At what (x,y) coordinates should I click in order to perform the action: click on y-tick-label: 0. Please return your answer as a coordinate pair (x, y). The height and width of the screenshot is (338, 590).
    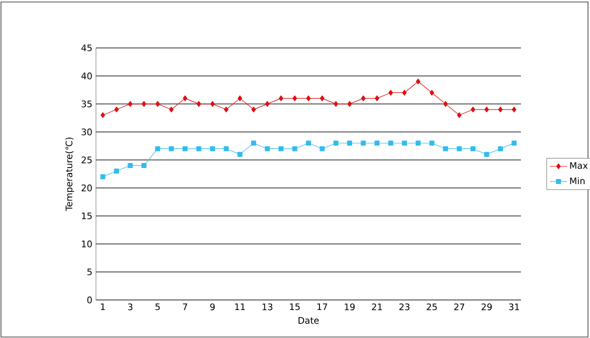
    Looking at the image, I should click on (89, 300).